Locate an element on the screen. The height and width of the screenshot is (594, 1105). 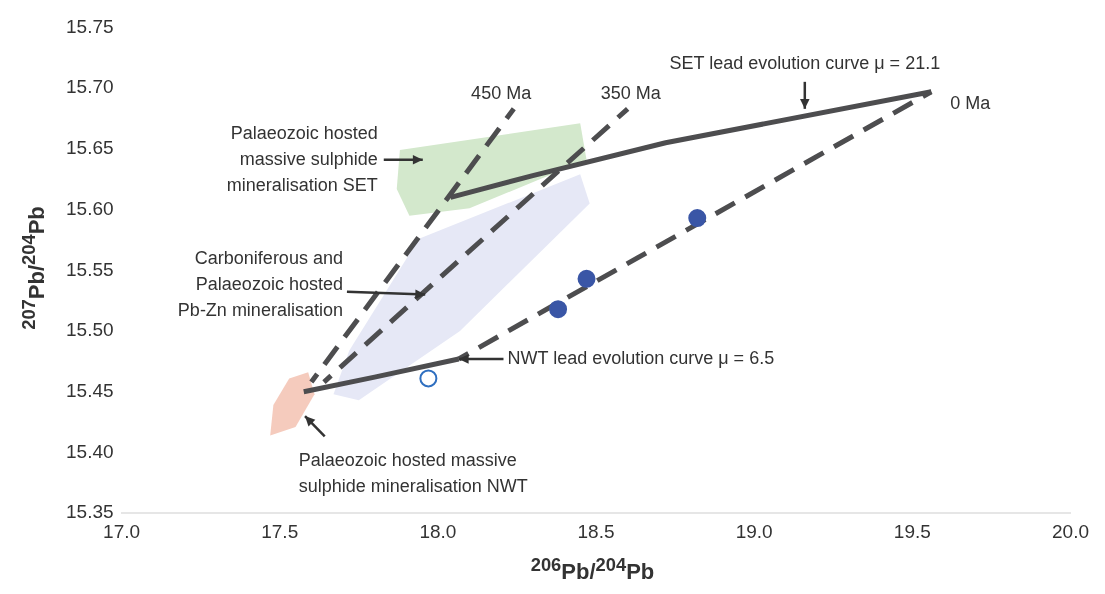
annotation: Carboniferous and Palaeozoic hosted Pb-Zn mineralisation is located at coordinates (260, 283).